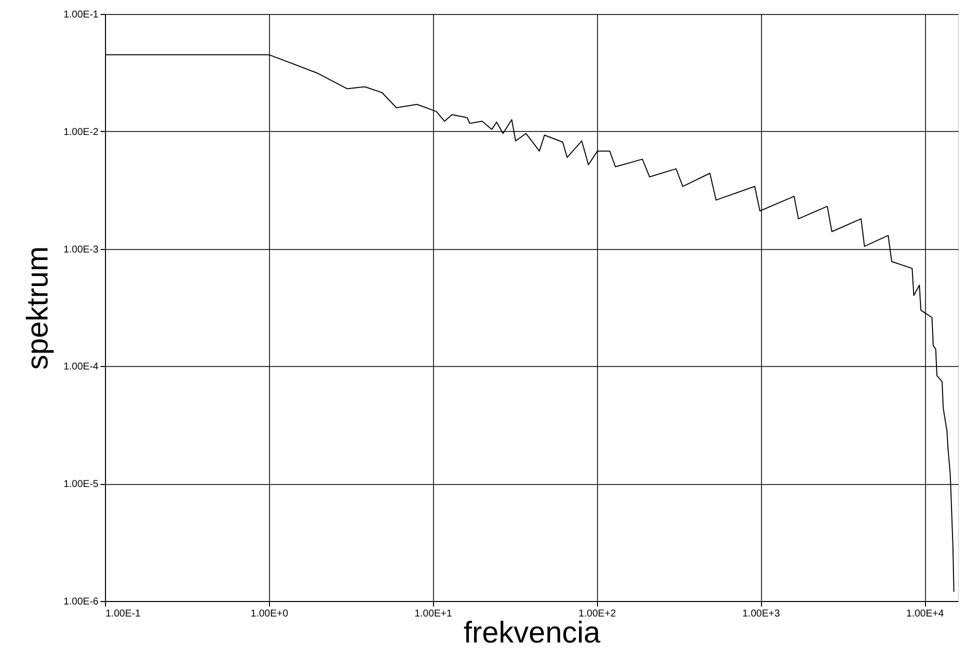 Image resolution: width=969 pixels, height=659 pixels. Describe the element at coordinates (761, 614) in the screenshot. I see `x-tick-label: 1.00E+3` at that location.